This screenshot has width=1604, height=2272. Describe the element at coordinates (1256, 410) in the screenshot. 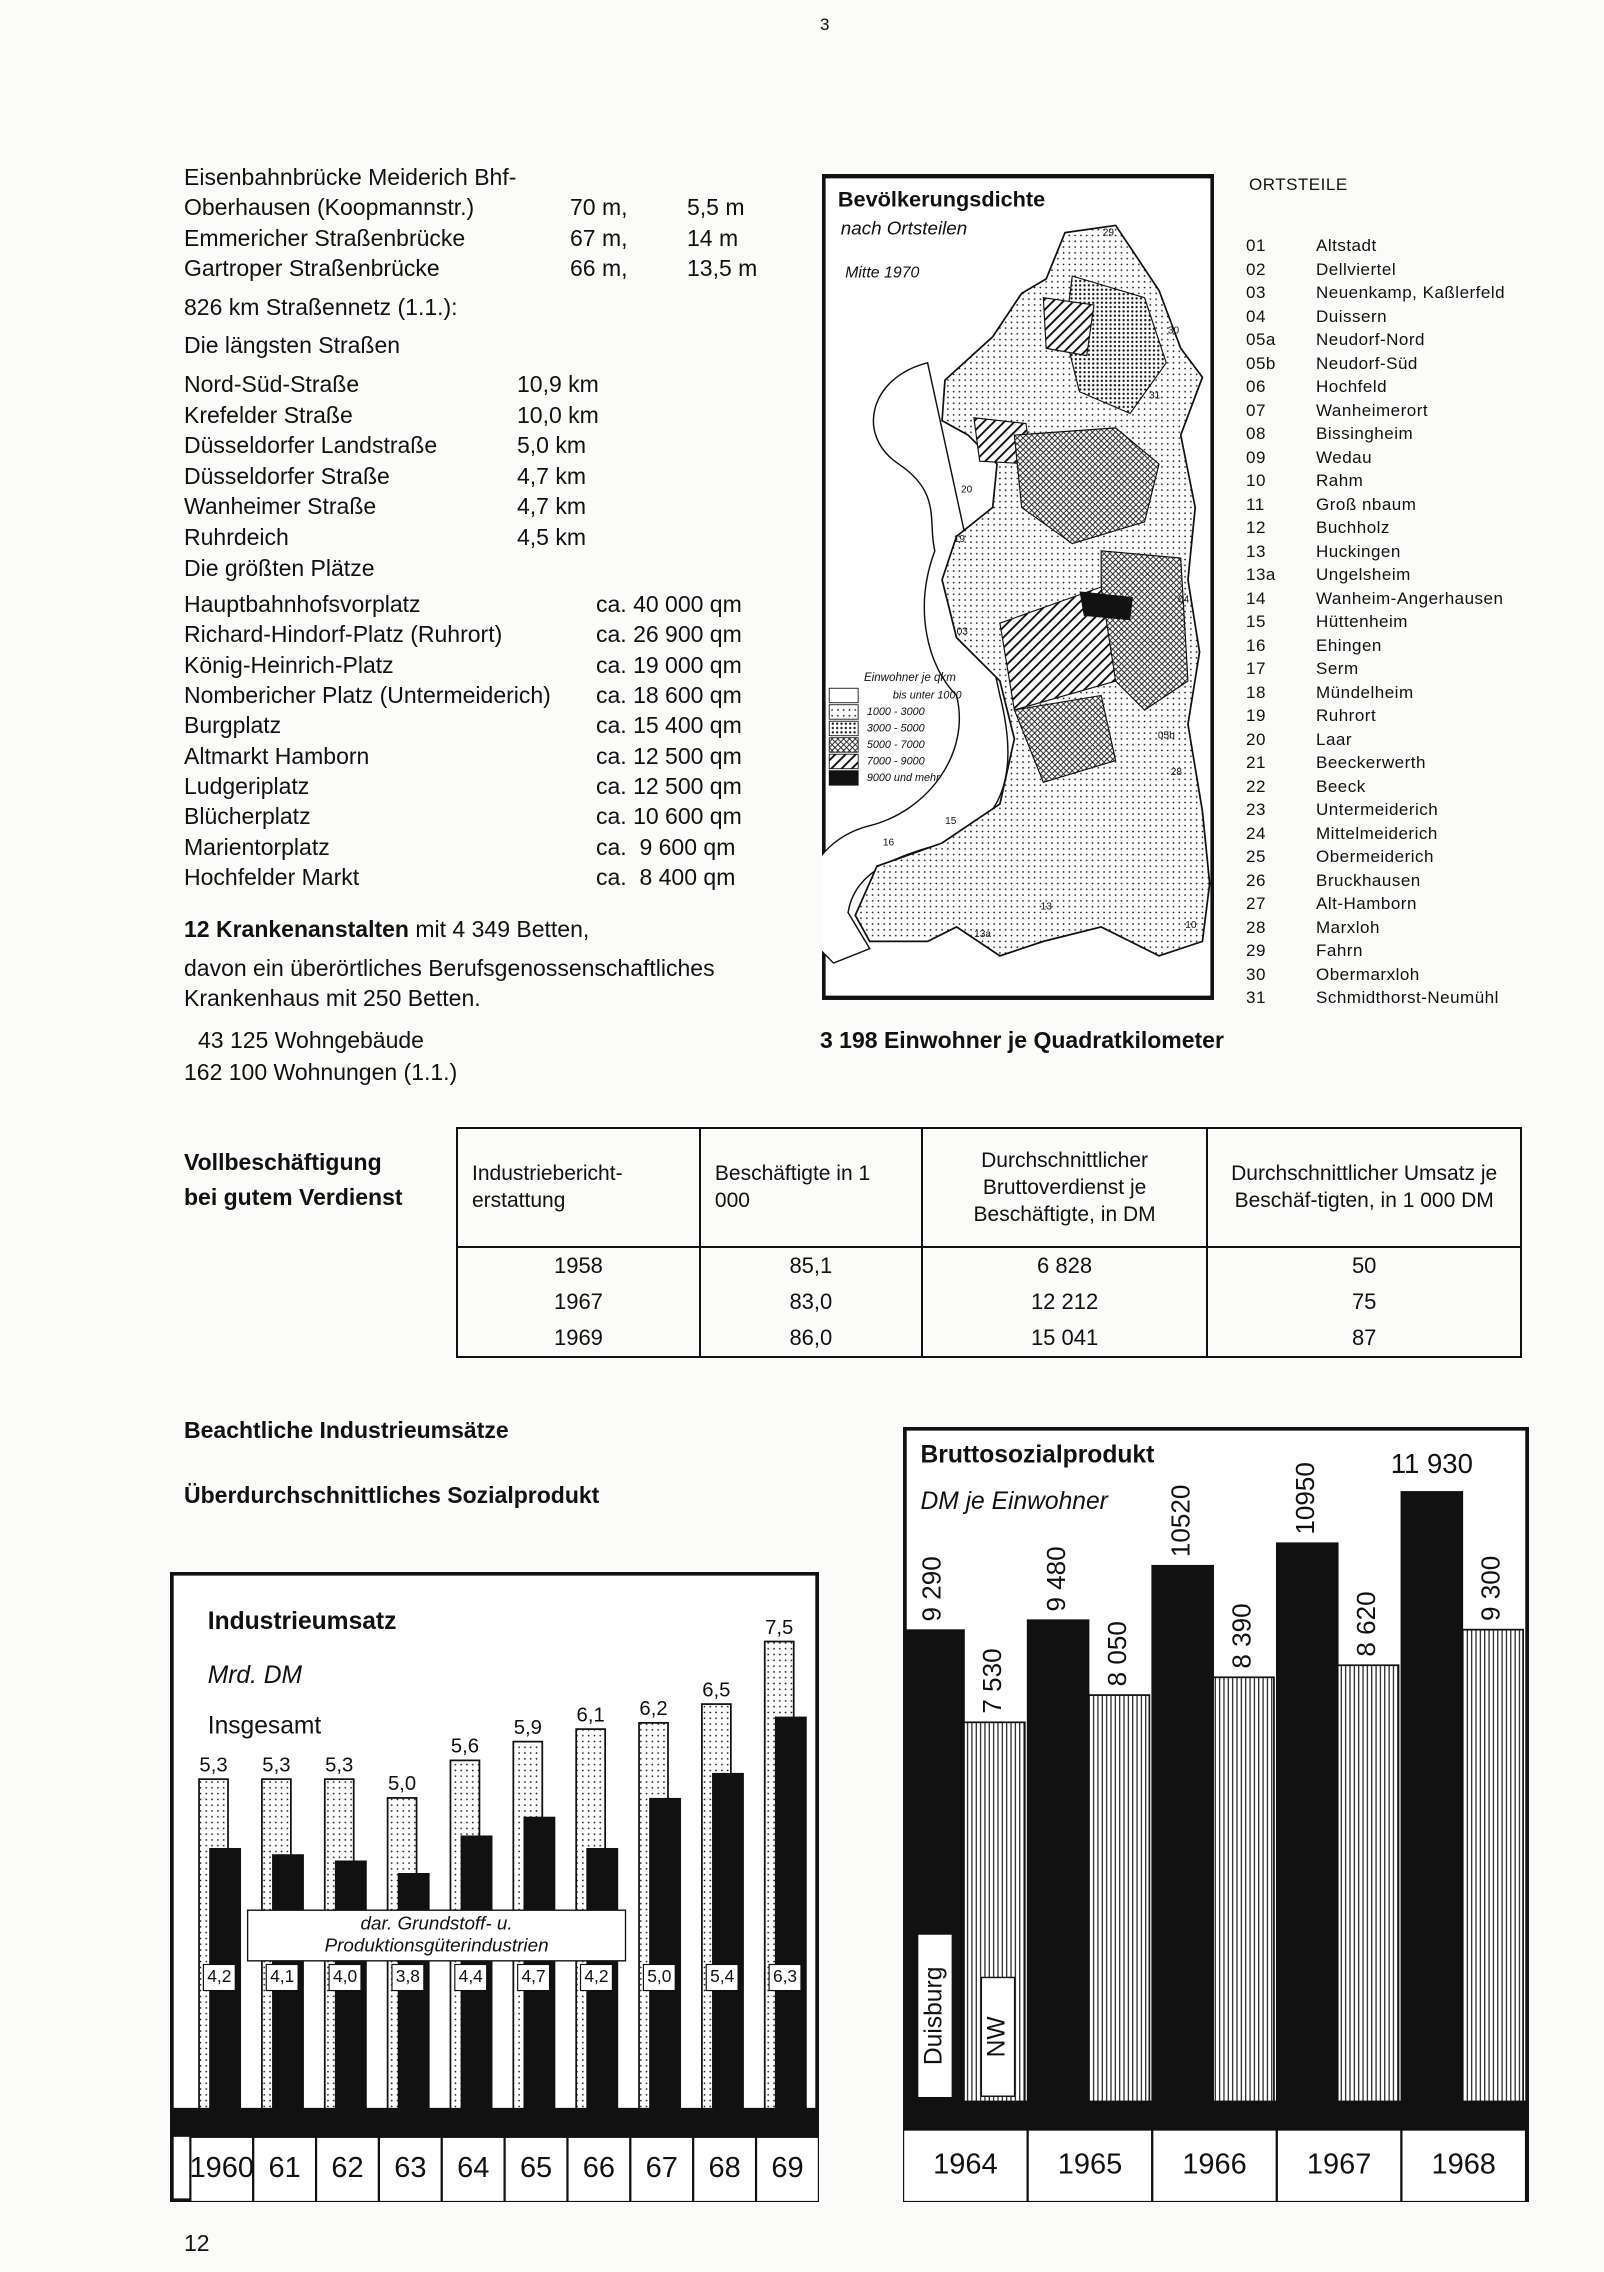

I see `district-number: 07` at that location.